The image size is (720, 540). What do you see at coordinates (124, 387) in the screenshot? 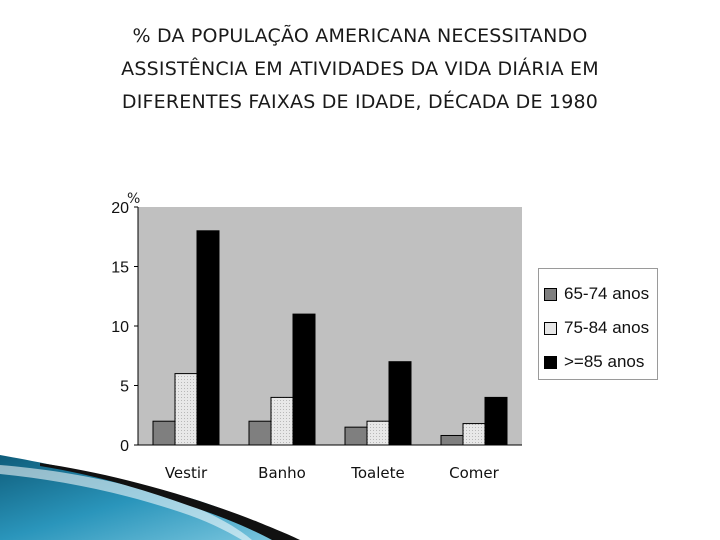
I see `y-tick-label: 5` at bounding box center [124, 387].